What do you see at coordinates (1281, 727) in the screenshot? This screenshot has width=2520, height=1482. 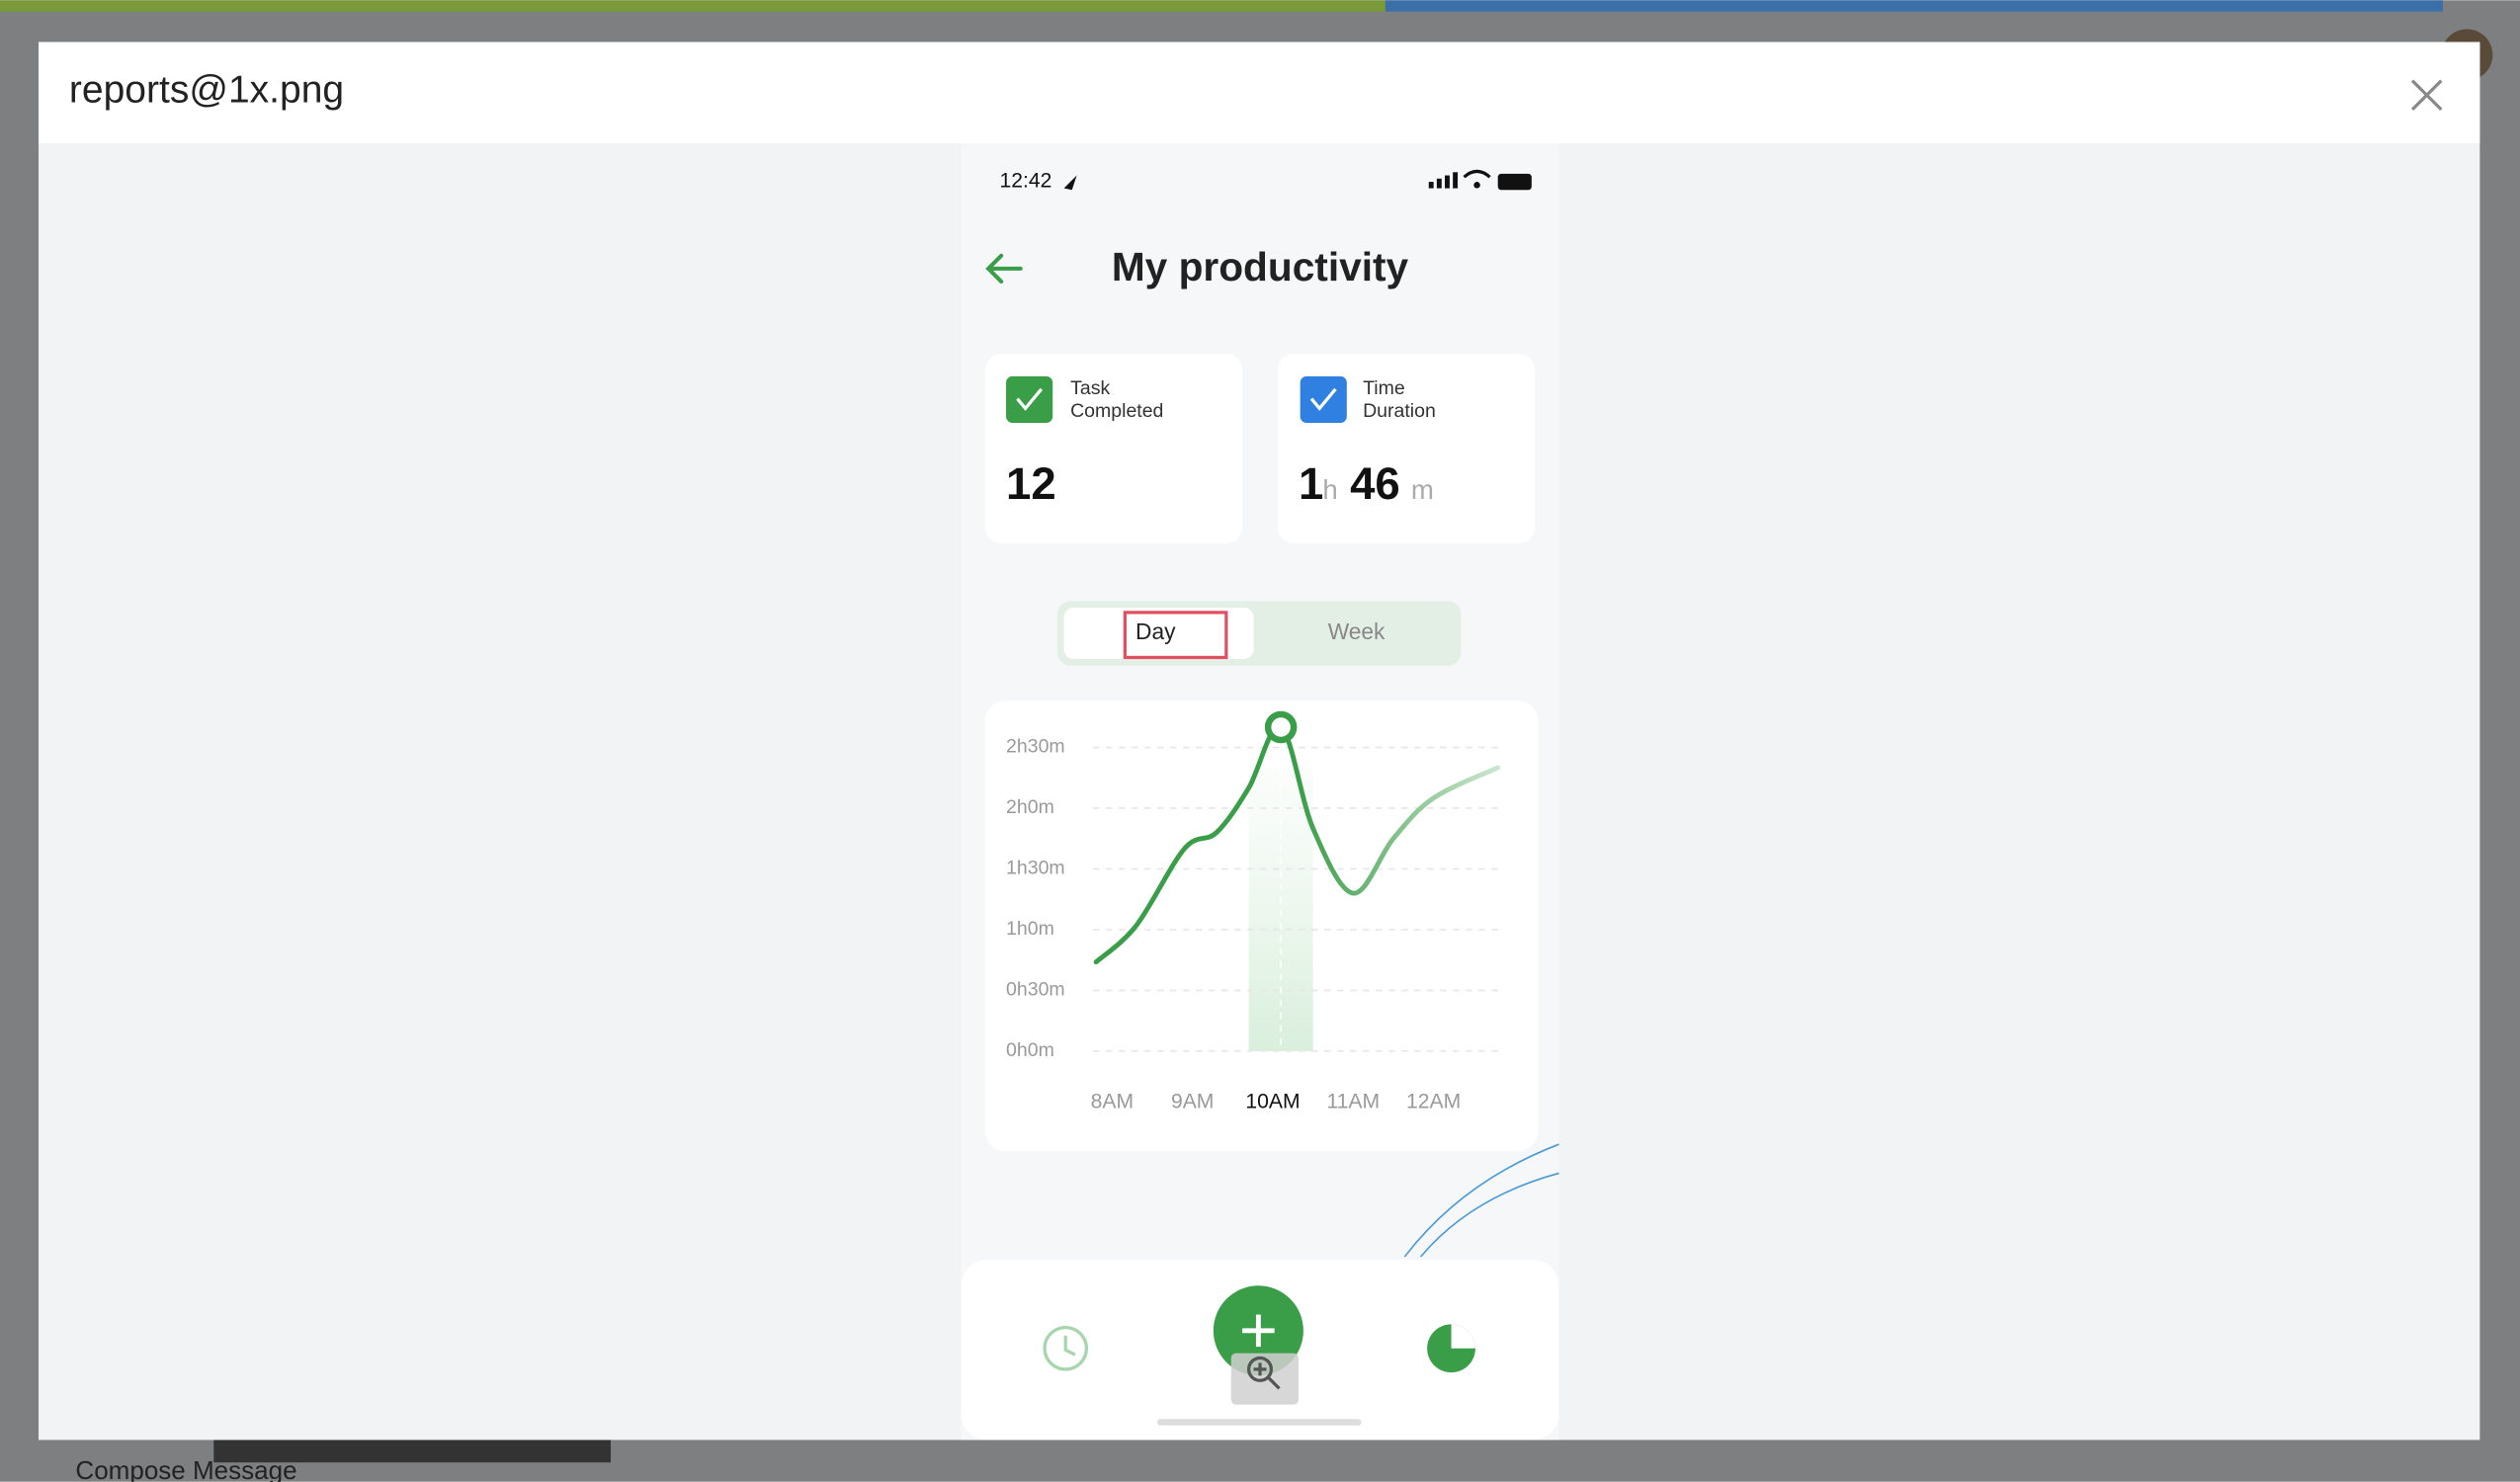 I see `highlight-point` at bounding box center [1281, 727].